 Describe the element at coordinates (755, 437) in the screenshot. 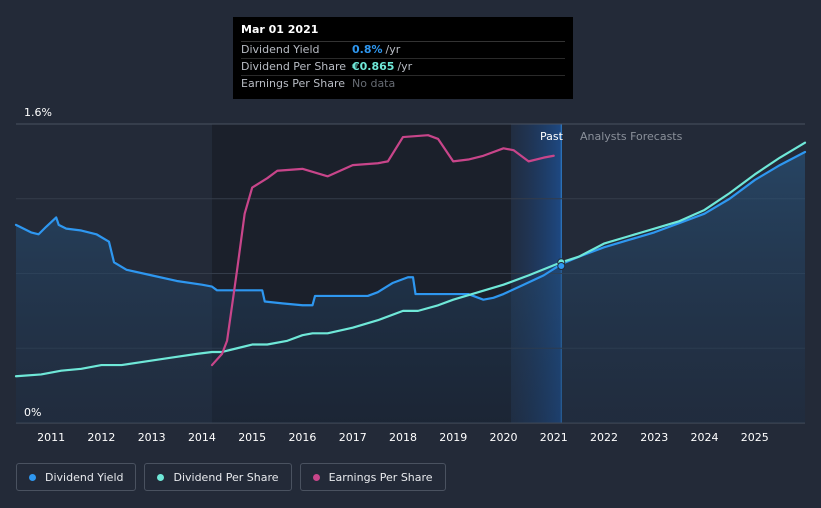

I see `x-tick-label: 2025` at that location.